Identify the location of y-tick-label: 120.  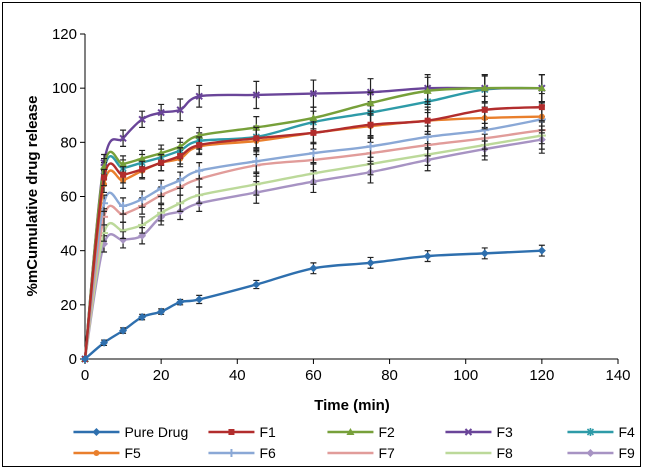
(64, 34).